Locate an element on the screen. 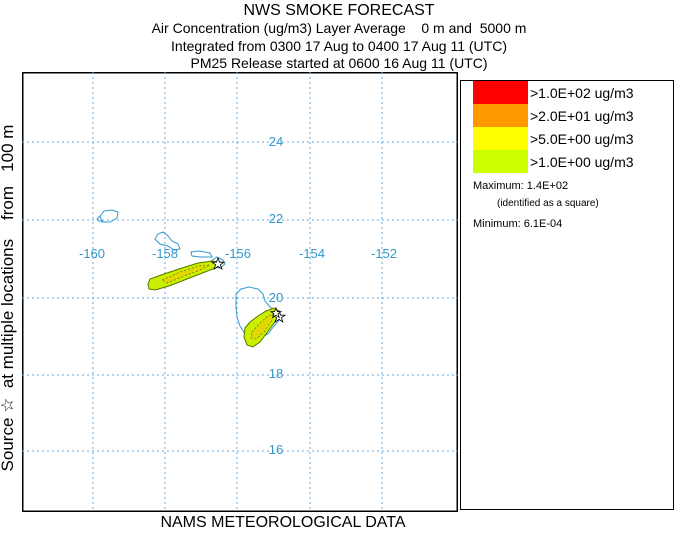  lon-label: -152 is located at coordinates (384, 253).